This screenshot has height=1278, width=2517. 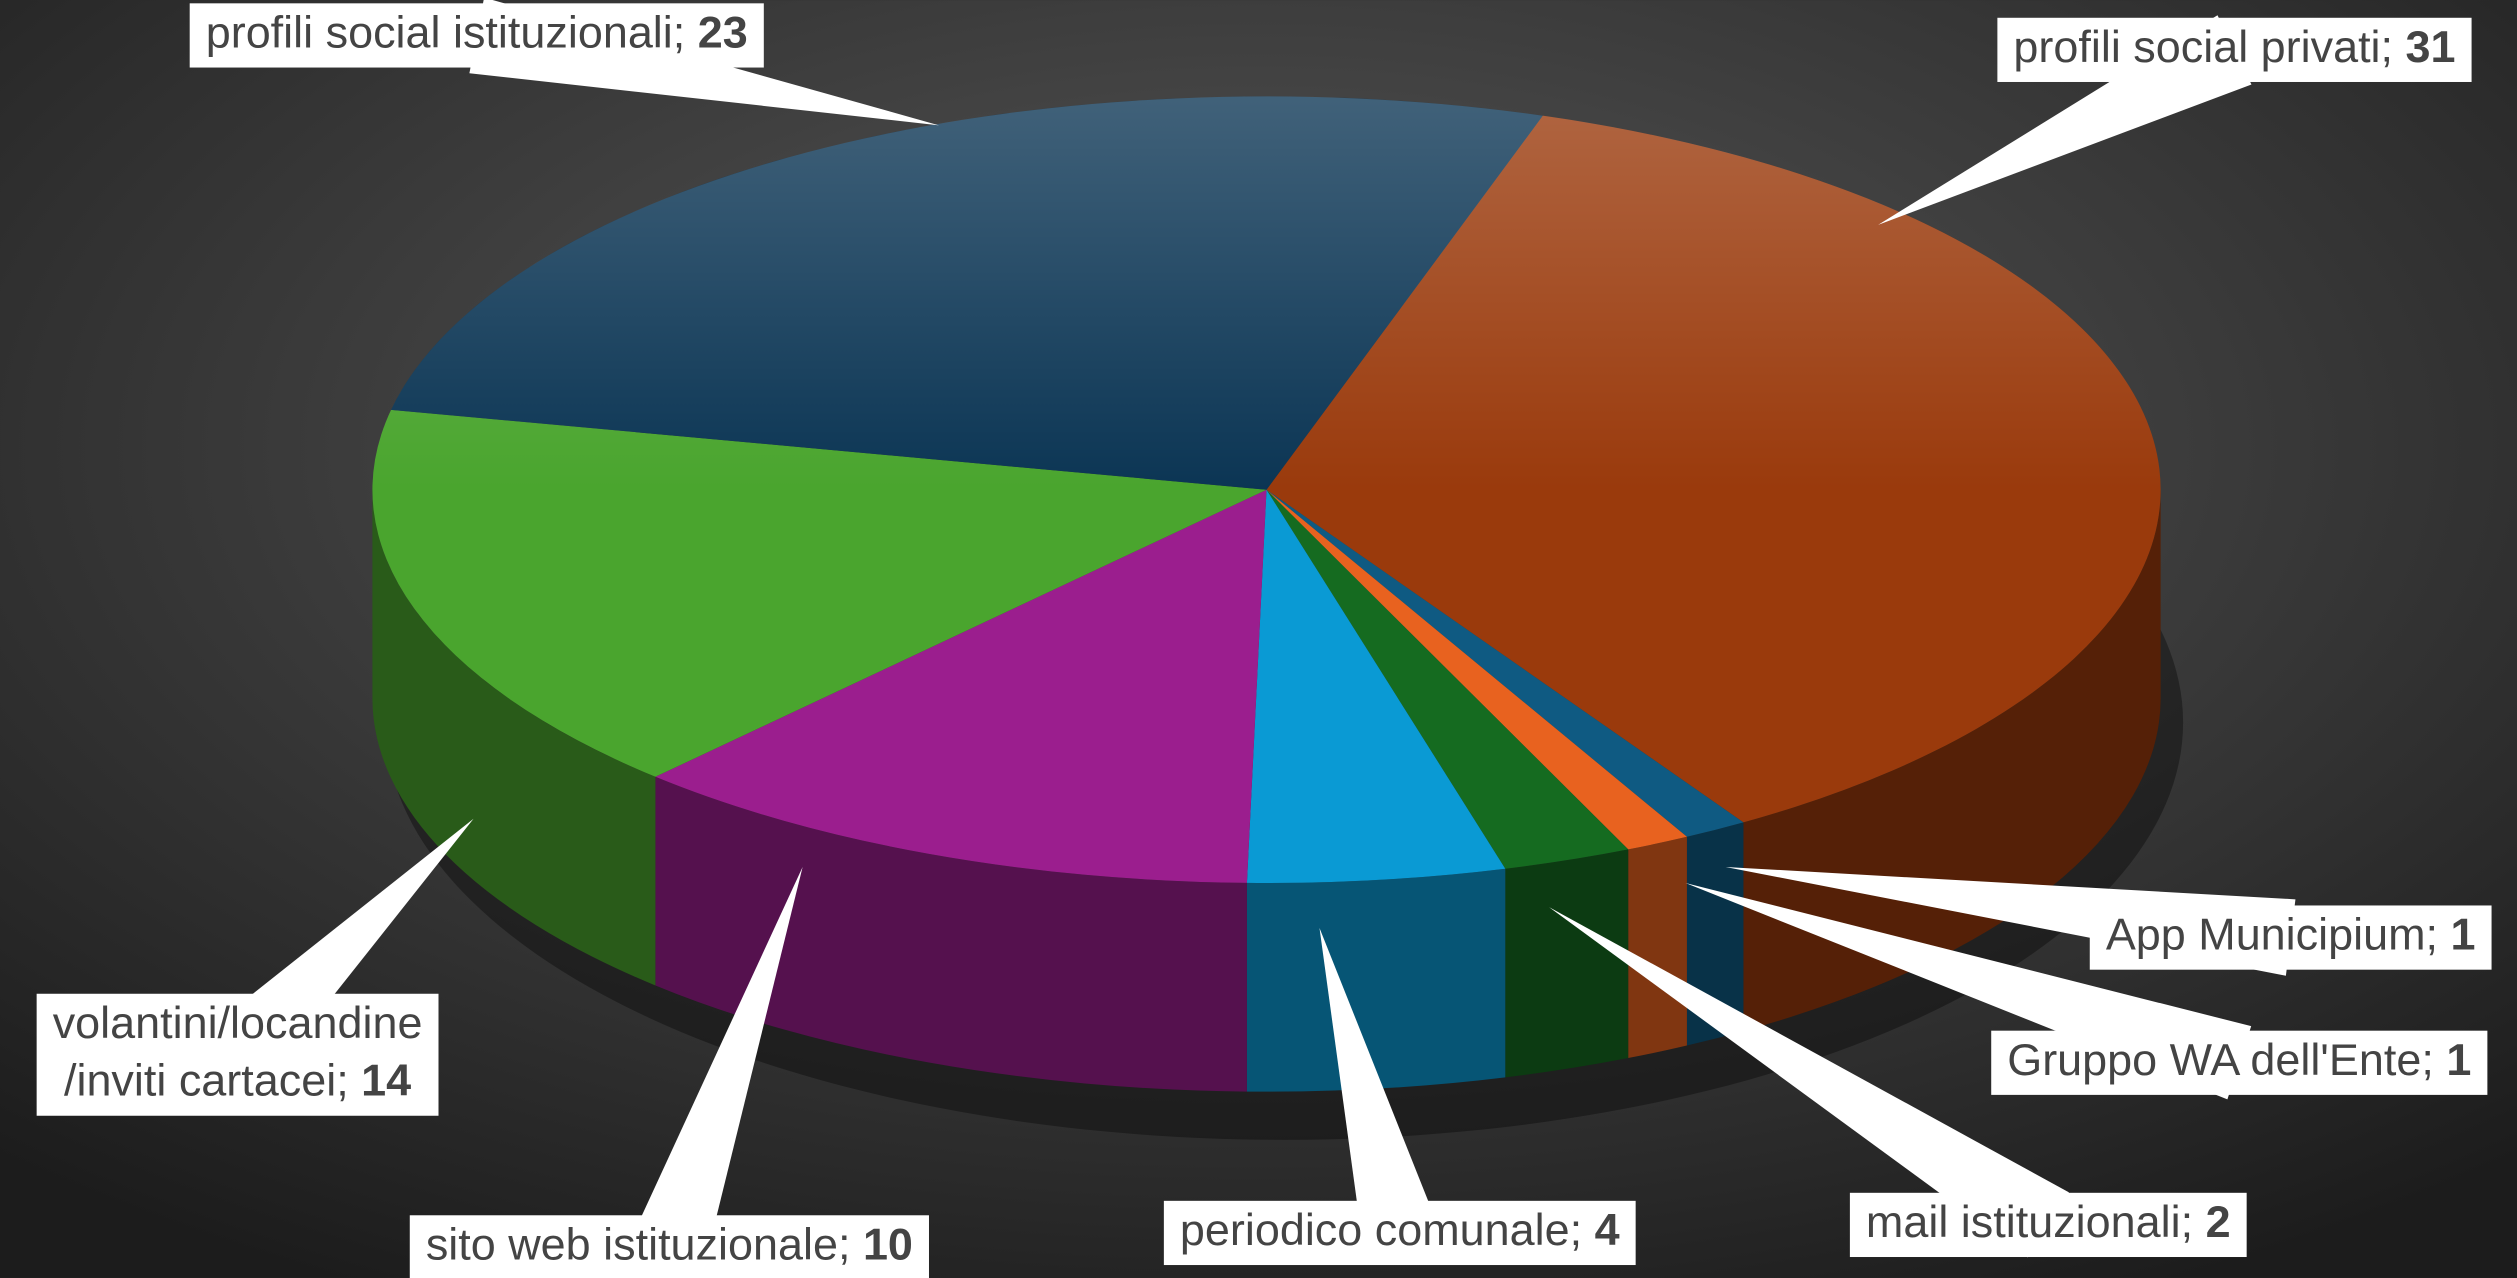 I want to click on label-number: 4, so click(x=1607, y=1229).